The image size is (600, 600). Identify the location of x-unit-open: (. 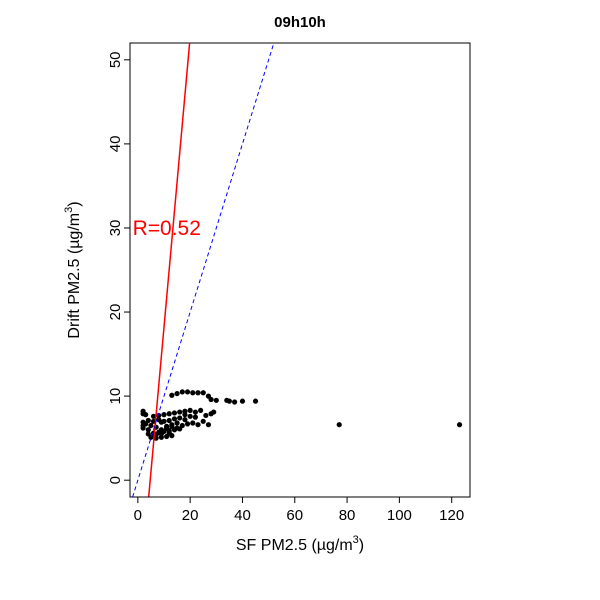
(314, 545).